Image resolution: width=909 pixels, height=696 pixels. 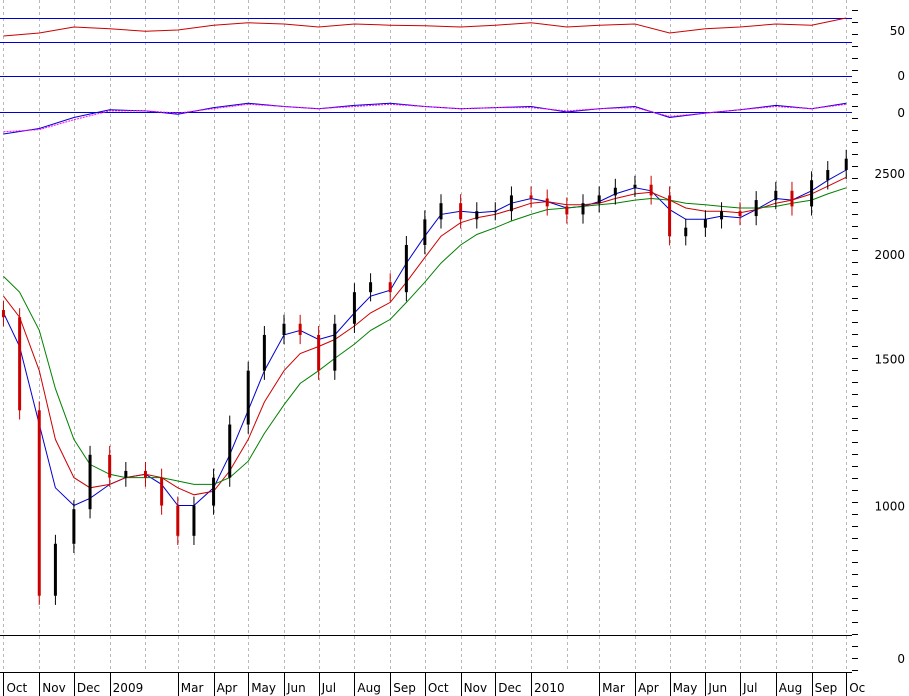 I want to click on x-tick-label: 2009, so click(x=128, y=688).